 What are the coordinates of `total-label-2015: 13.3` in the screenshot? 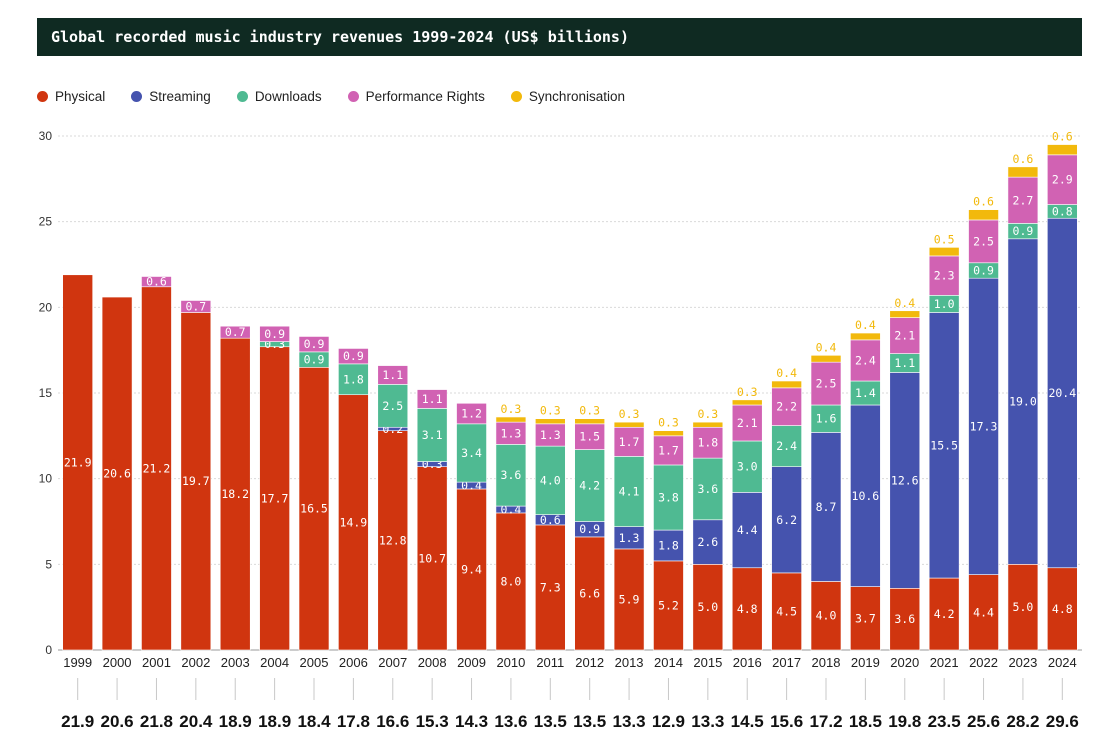 It's located at (707, 721).